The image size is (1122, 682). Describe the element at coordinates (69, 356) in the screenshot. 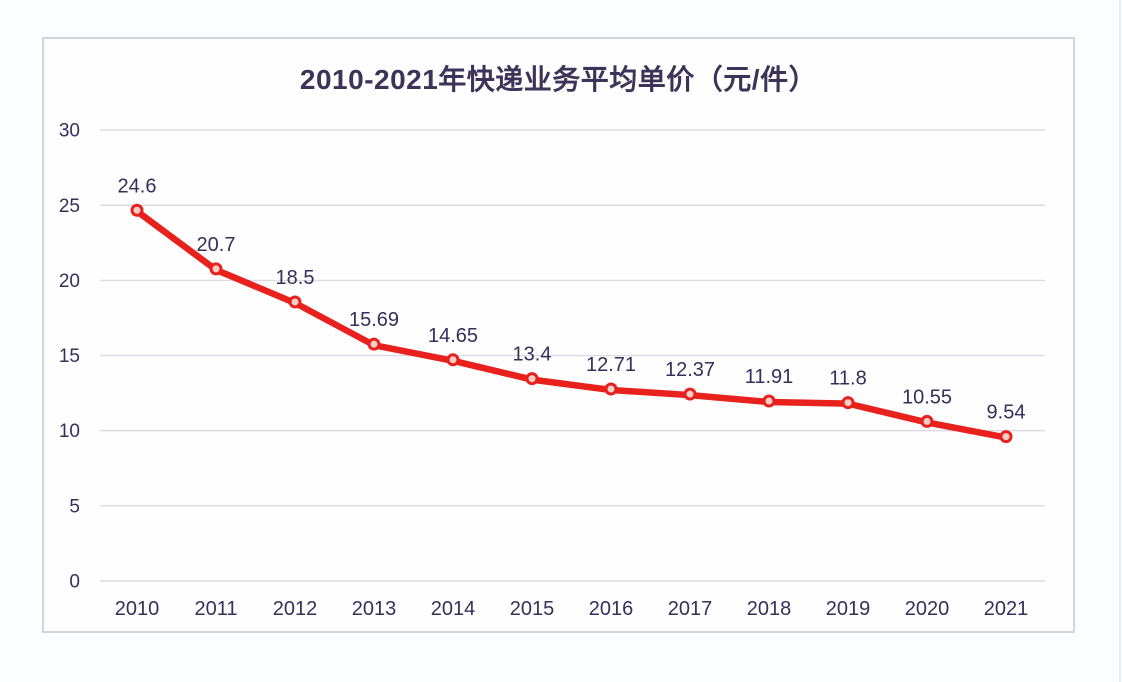

I see `y-tick-label: 15` at that location.